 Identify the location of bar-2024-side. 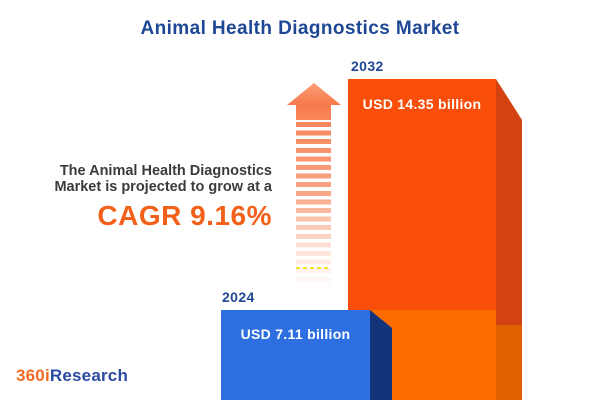
(381, 355).